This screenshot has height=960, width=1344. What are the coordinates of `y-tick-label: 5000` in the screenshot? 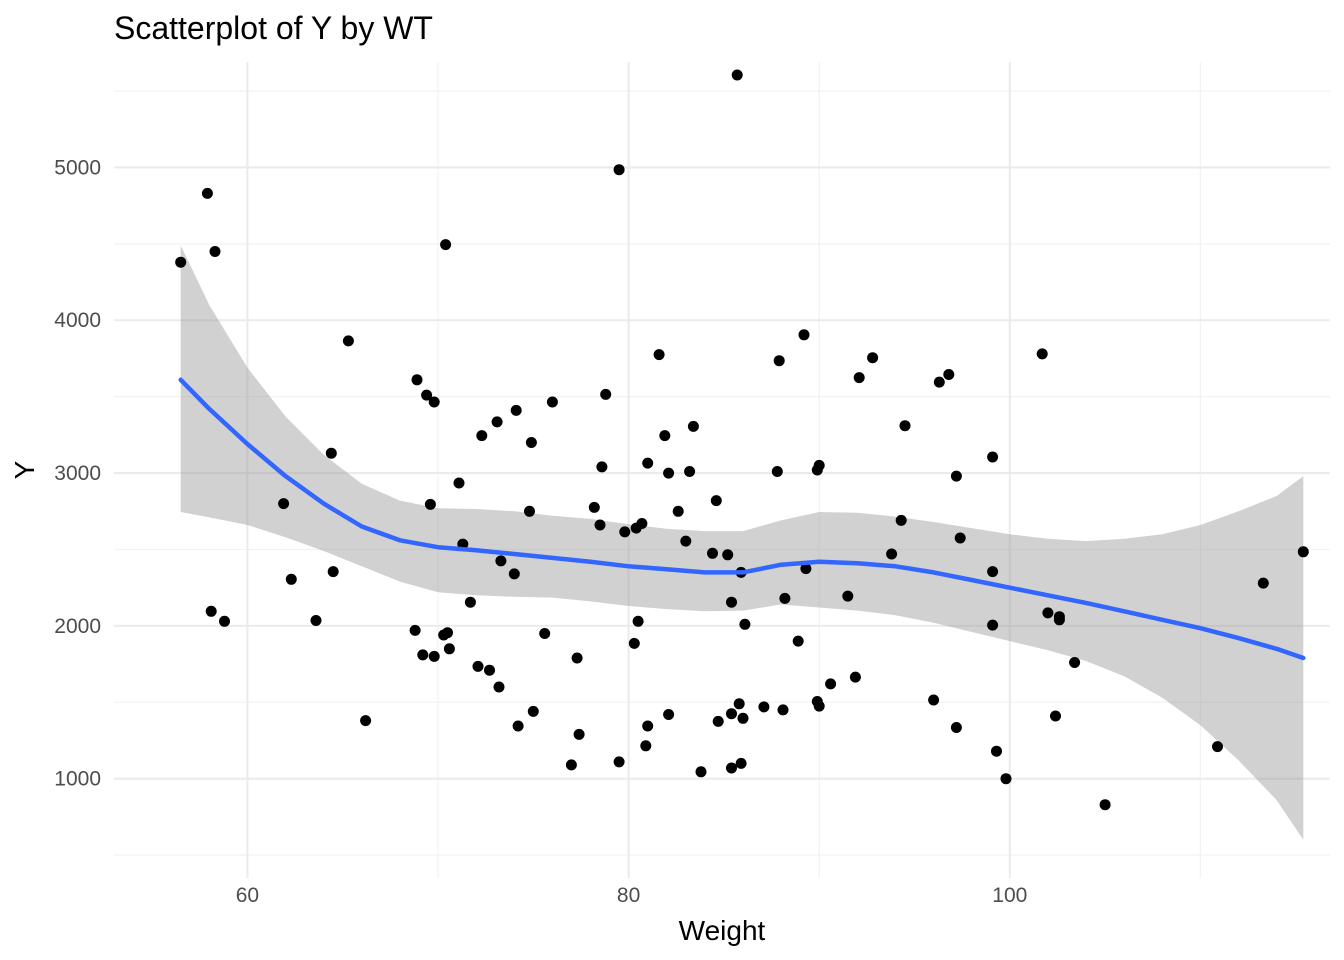 It's located at (77, 167).